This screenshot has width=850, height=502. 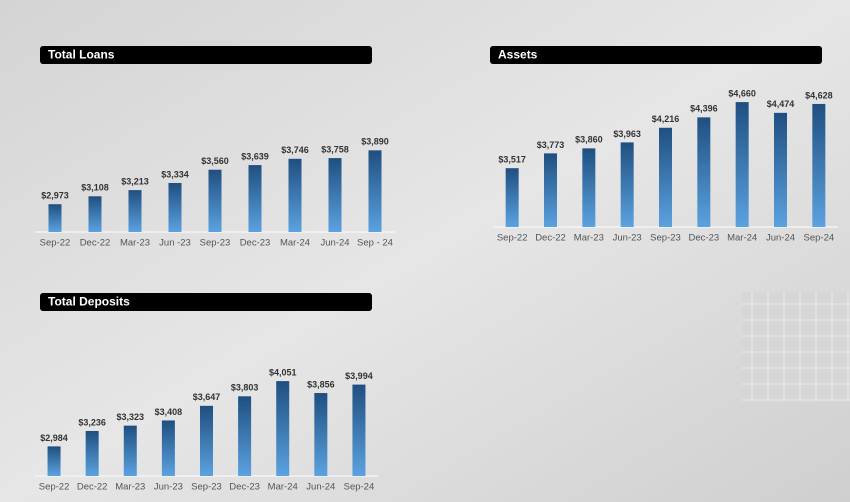 I want to click on value-label: $4,216, so click(x=666, y=119).